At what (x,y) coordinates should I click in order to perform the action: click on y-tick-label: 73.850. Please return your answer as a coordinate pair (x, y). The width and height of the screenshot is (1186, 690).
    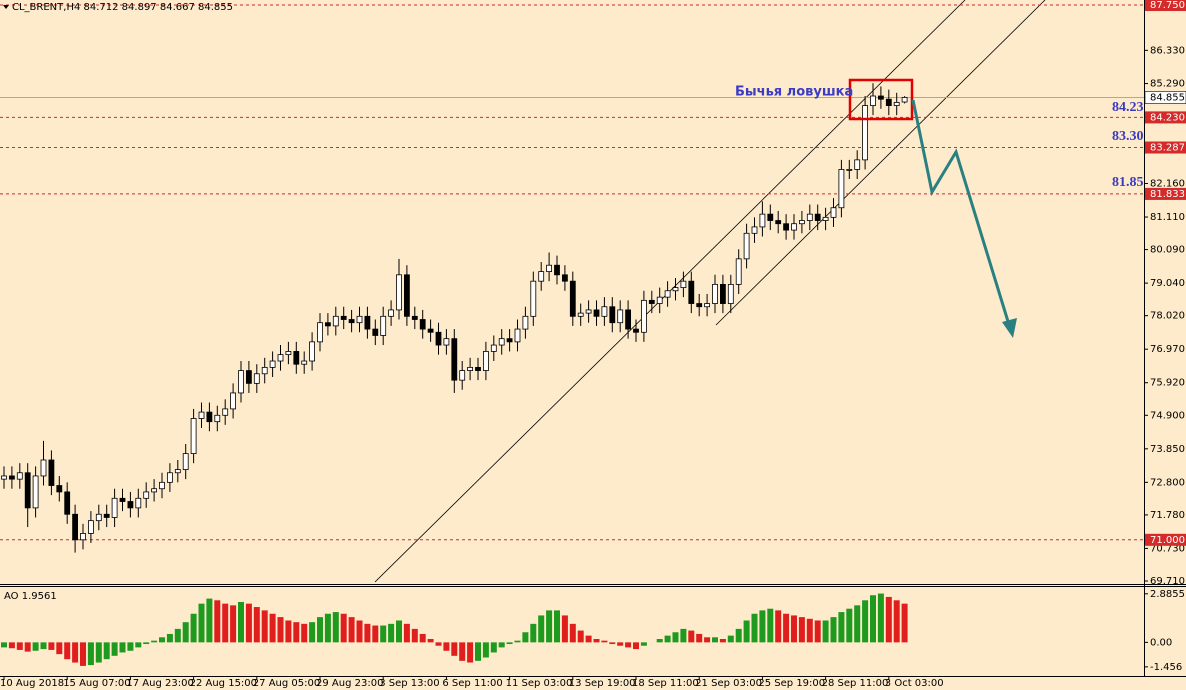
    Looking at the image, I should click on (1167, 449).